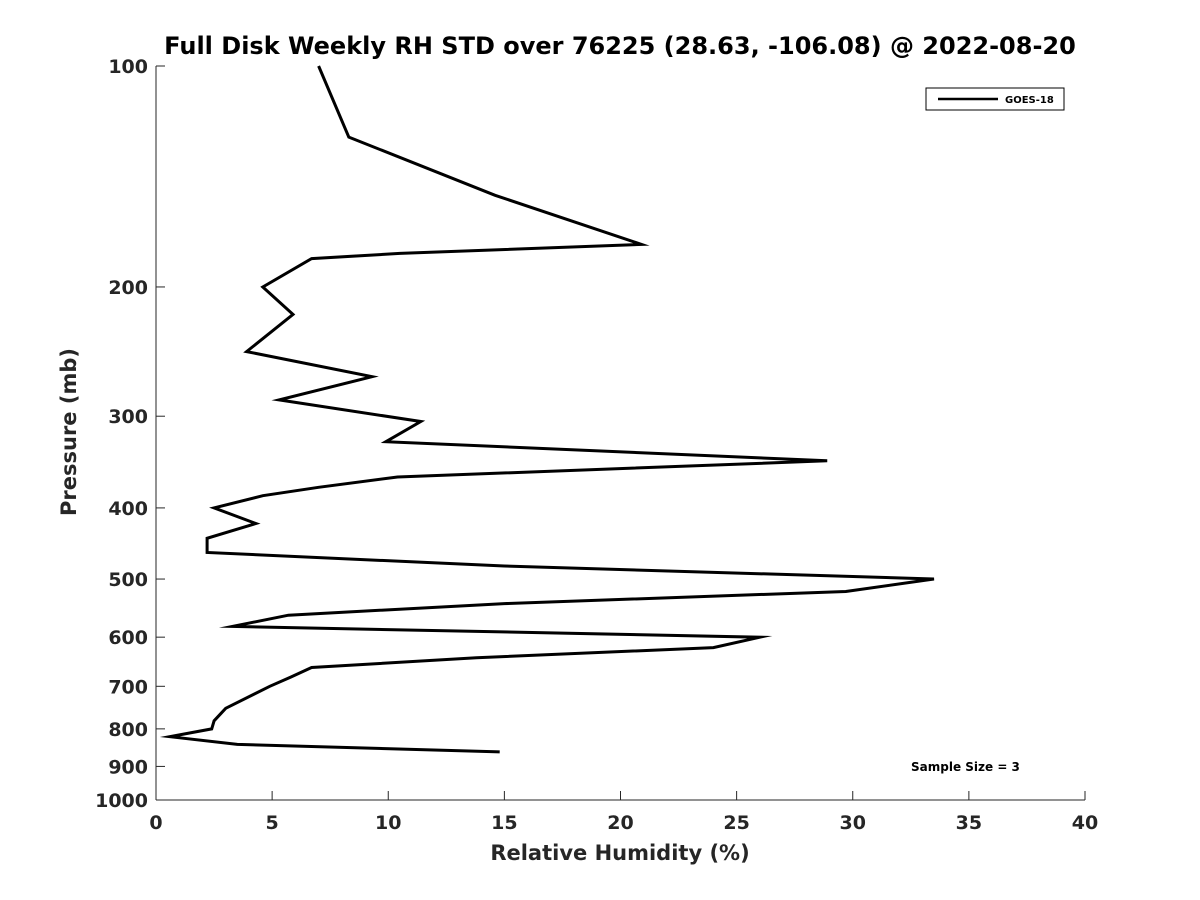 Image resolution: width=1200 pixels, height=900 pixels. What do you see at coordinates (853, 823) in the screenshot?
I see `x-tick-label: 30` at bounding box center [853, 823].